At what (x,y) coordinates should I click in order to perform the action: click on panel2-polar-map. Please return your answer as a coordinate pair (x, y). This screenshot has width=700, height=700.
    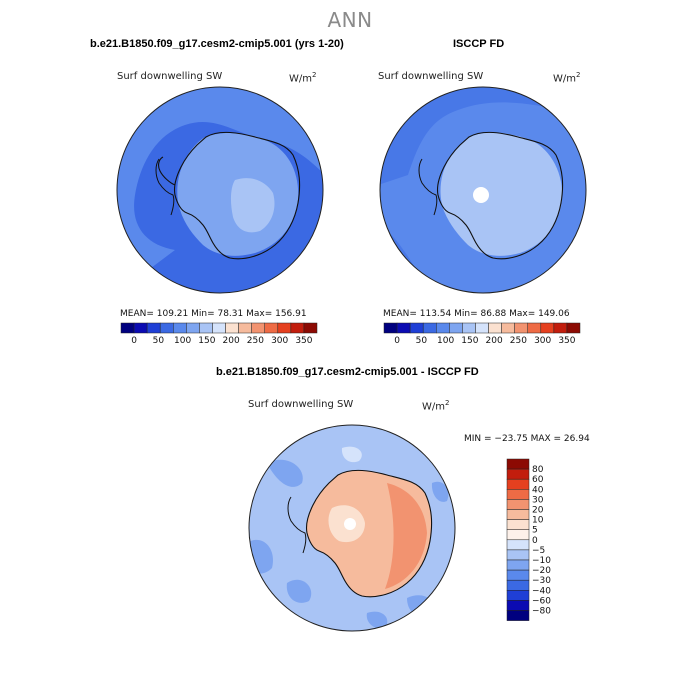
    Looking at the image, I should click on (483, 190).